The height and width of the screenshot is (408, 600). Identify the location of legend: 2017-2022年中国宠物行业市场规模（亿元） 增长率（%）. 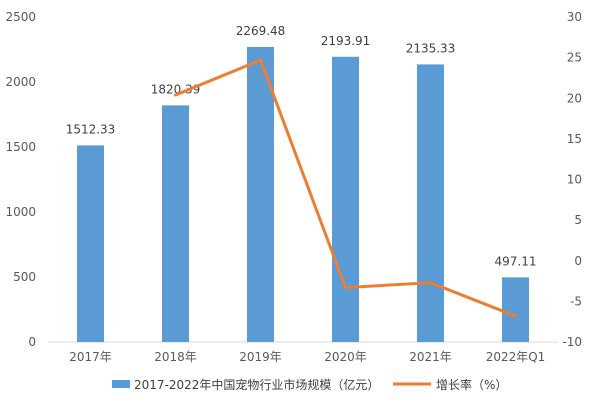
(309, 384).